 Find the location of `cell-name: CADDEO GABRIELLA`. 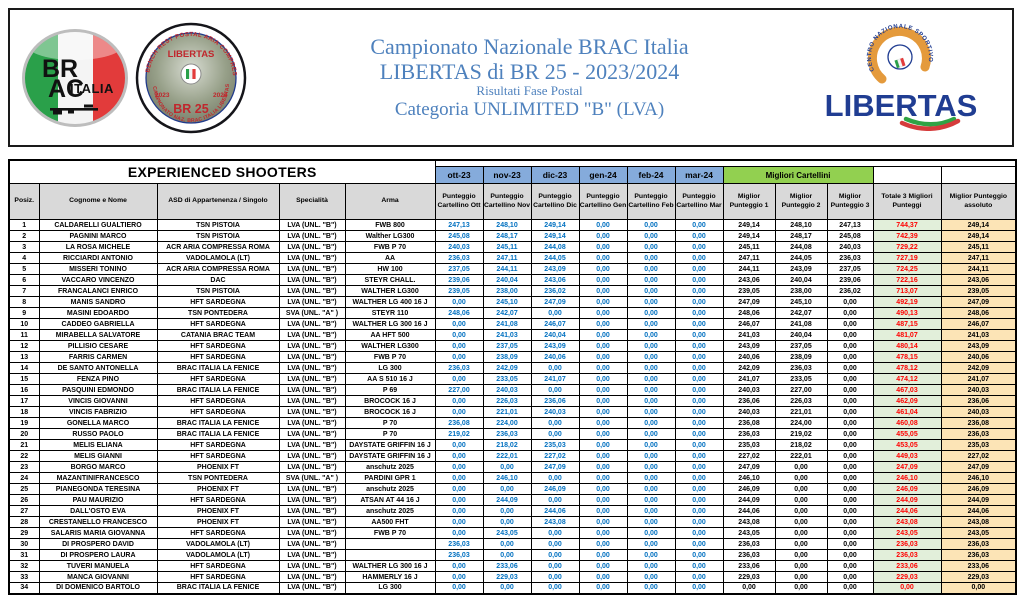

cell-name: CADDEO GABRIELLA is located at coordinates (98, 324).